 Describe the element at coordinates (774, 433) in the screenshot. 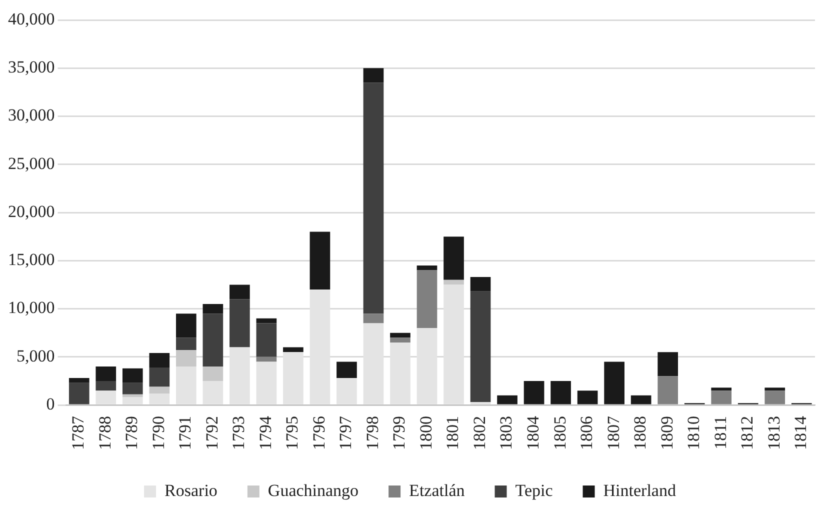

I see `x-tick-label: 1813` at that location.